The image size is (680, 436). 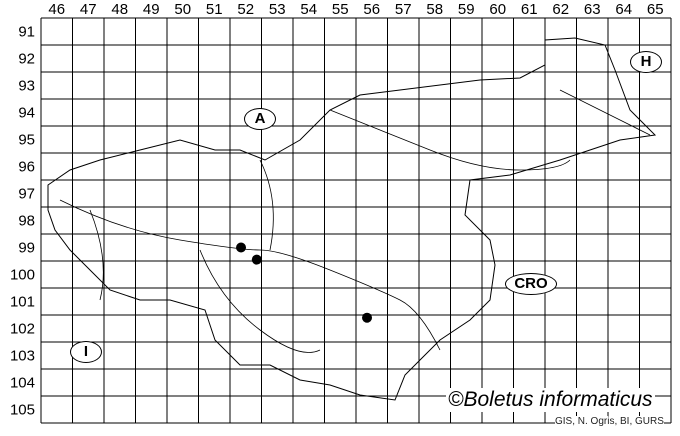 What do you see at coordinates (260, 119) in the screenshot?
I see `country-label-austria: A` at bounding box center [260, 119].